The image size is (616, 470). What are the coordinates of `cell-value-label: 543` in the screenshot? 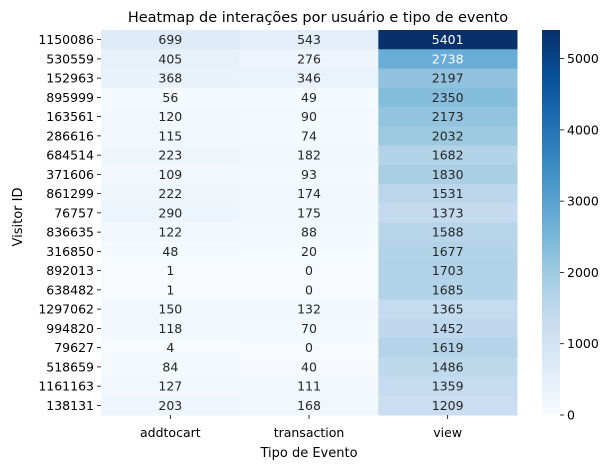 It's located at (309, 39).